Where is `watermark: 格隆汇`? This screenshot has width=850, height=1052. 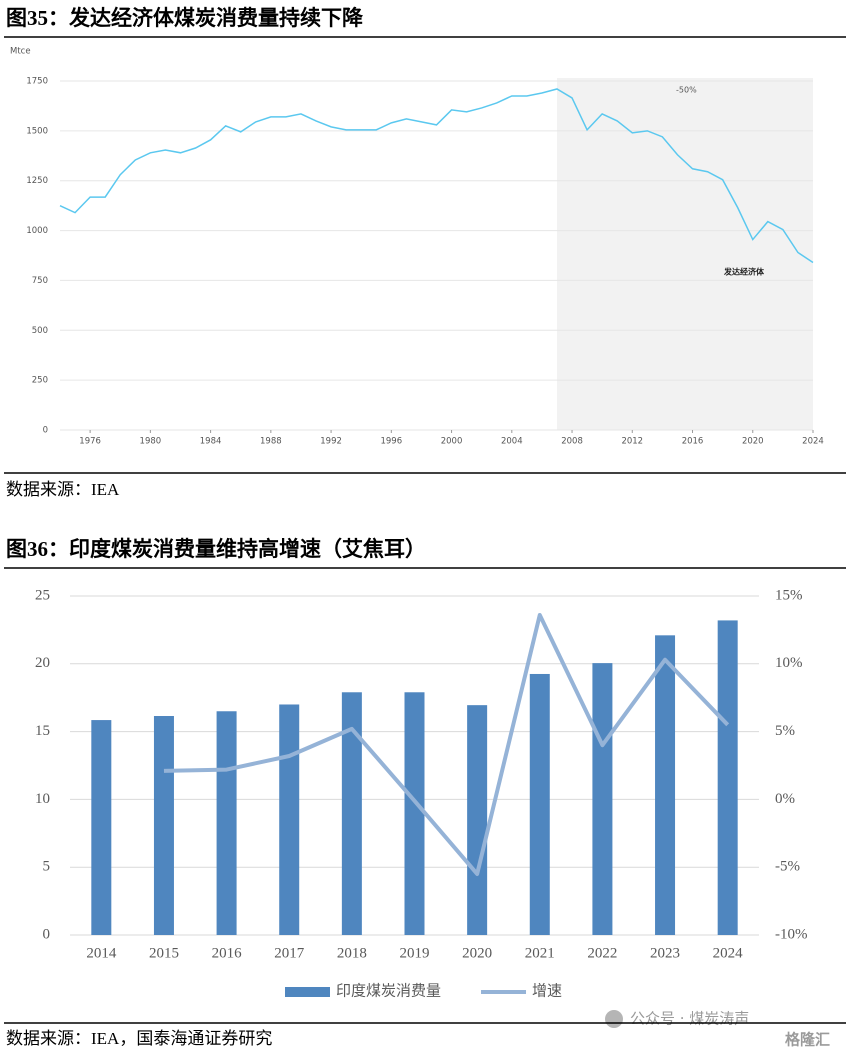 watermark: 格隆汇 is located at coordinates (807, 1040).